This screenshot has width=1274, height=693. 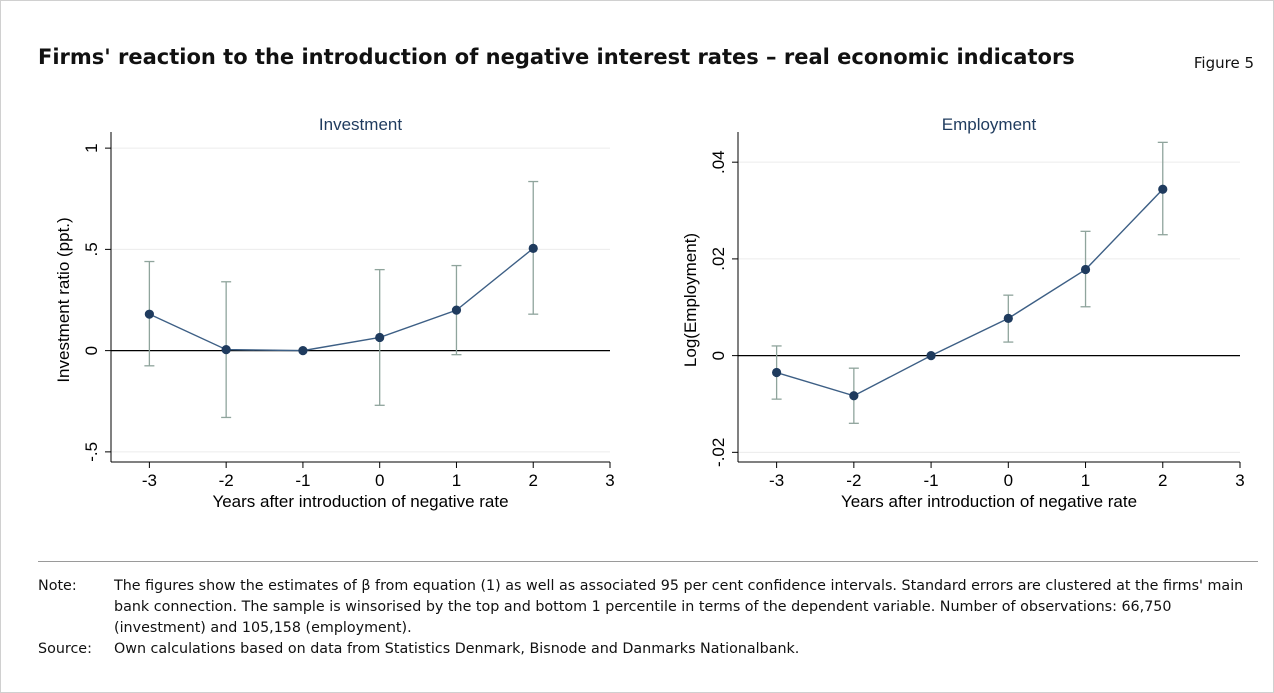 What do you see at coordinates (718, 162) in the screenshot?
I see `y-tick-label: .04` at bounding box center [718, 162].